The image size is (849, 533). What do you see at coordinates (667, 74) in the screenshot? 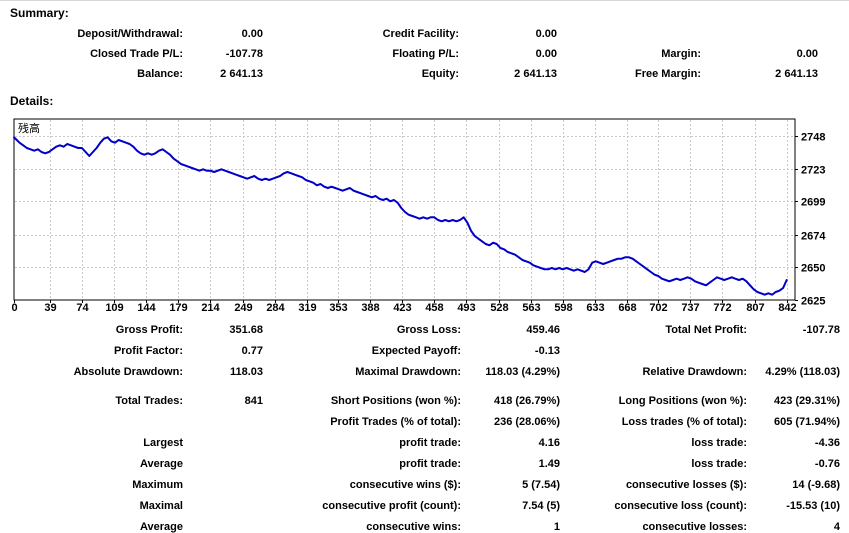
I see `summary-label: Free Margin:` at bounding box center [667, 74].